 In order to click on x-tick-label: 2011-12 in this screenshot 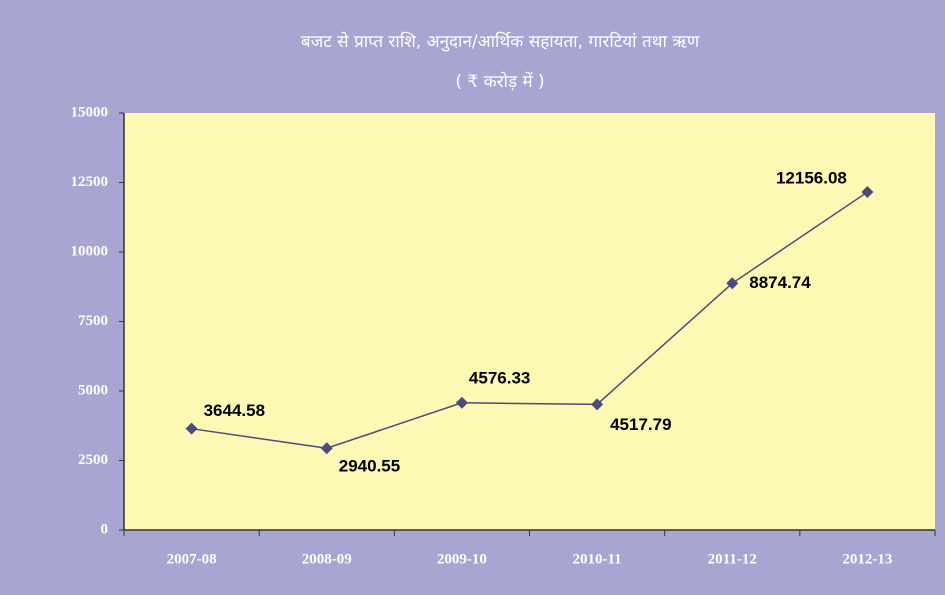, I will do `click(732, 559)`.